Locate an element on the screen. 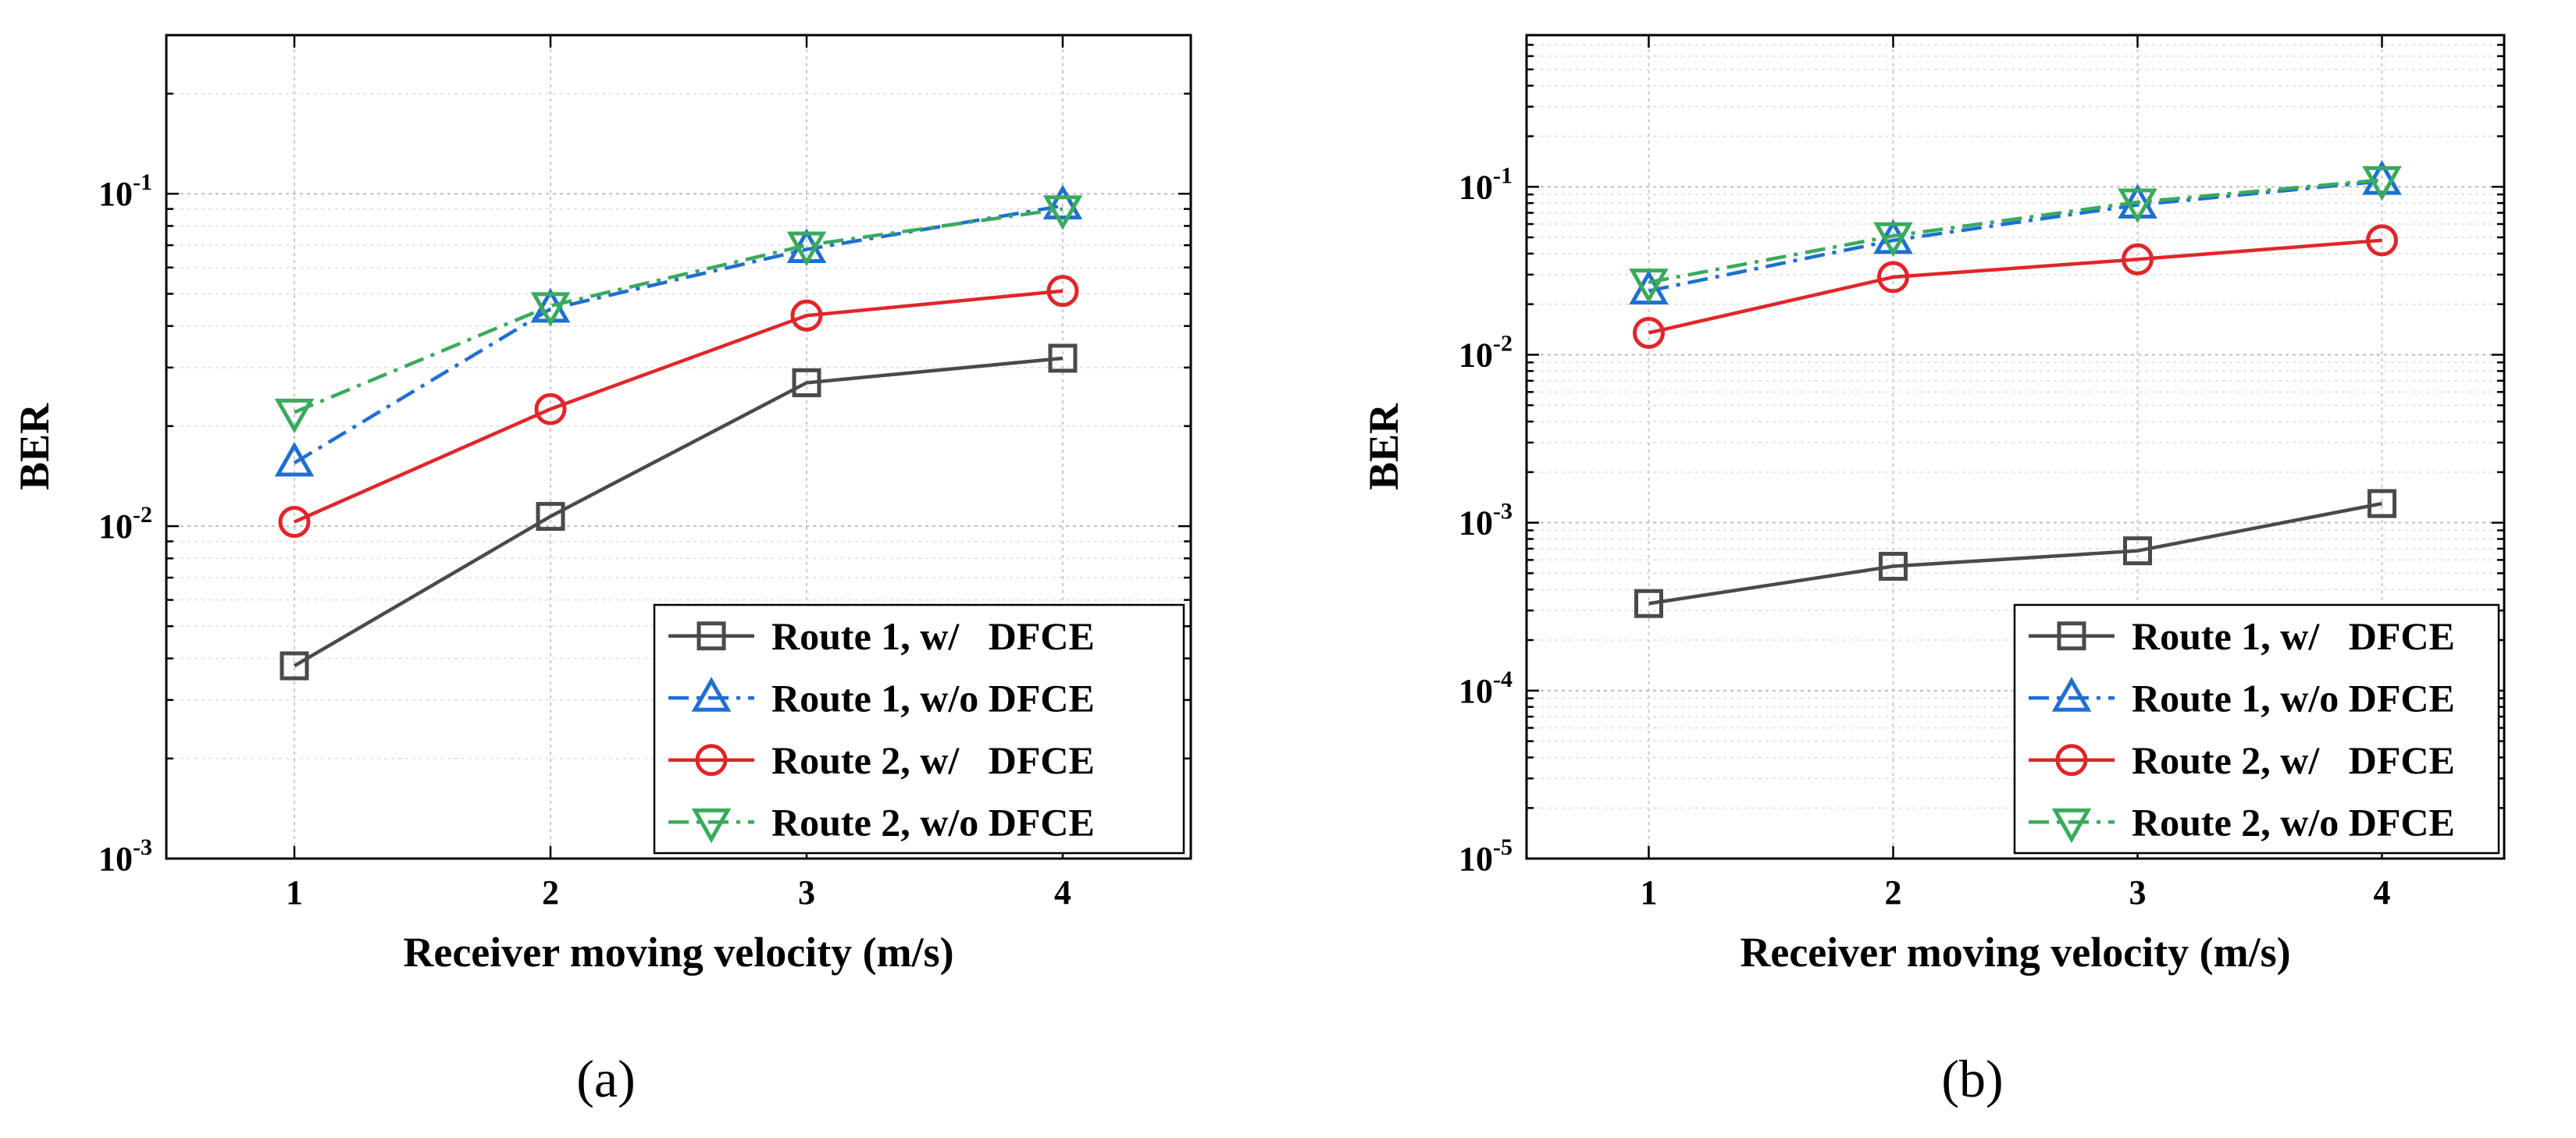 Image resolution: width=2576 pixels, height=1138 pixels. panel-label-b: (b) is located at coordinates (1972, 1078).